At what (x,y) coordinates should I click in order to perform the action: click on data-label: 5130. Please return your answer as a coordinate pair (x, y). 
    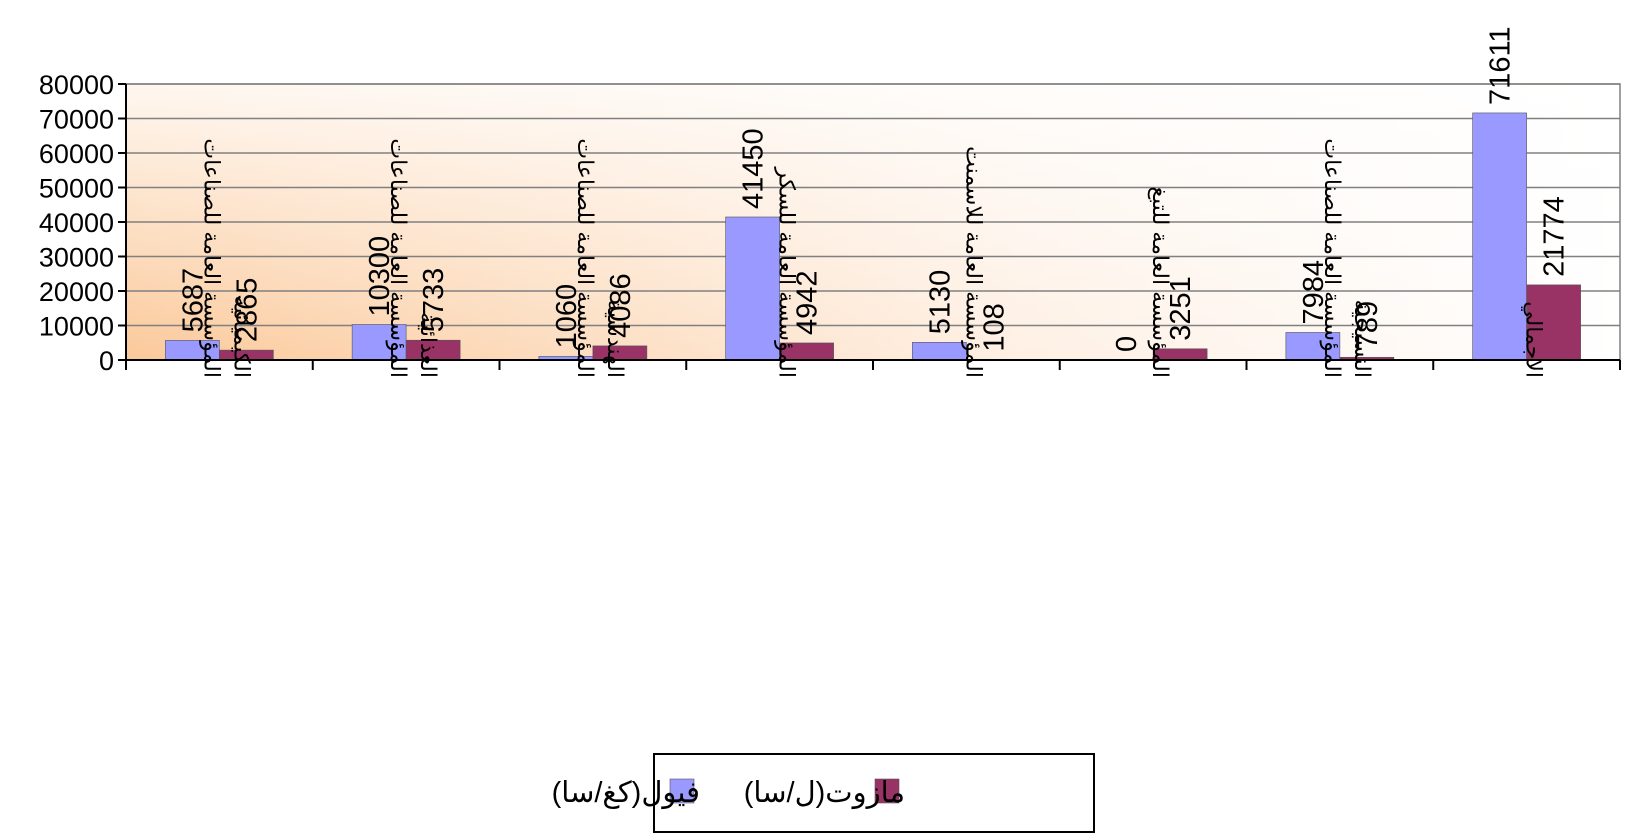
    Looking at the image, I should click on (940, 302).